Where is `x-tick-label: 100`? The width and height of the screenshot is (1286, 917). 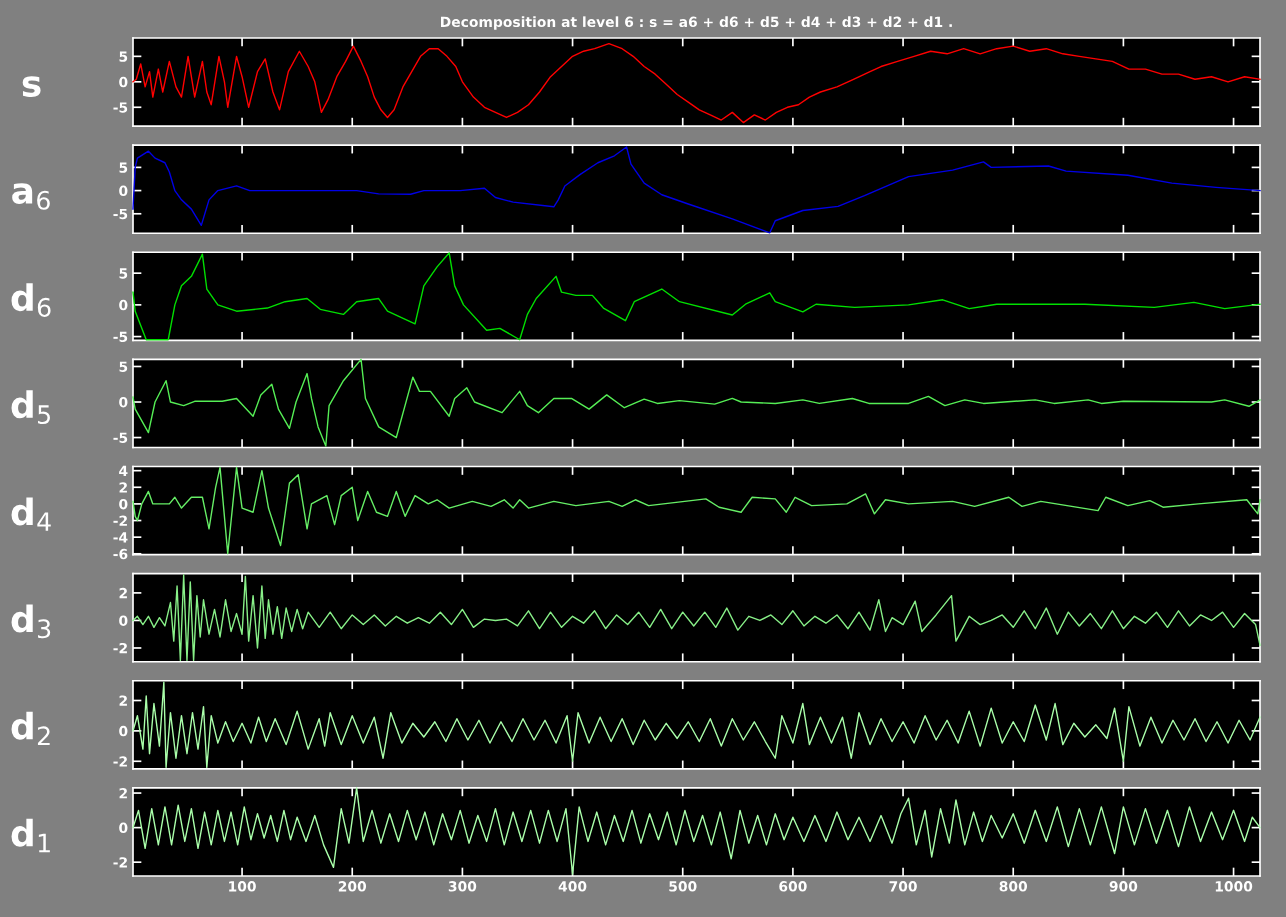 x-tick-label: 100 is located at coordinates (242, 886).